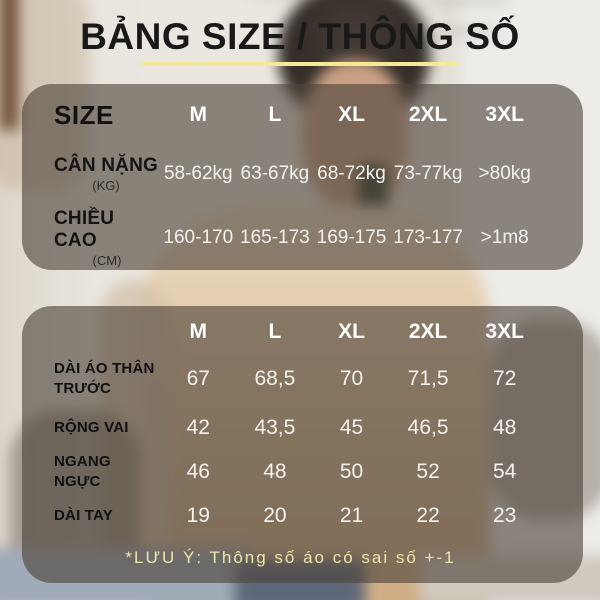 The image size is (600, 600). I want to click on row-label-sleeve: DÀI TAY, so click(83, 515).